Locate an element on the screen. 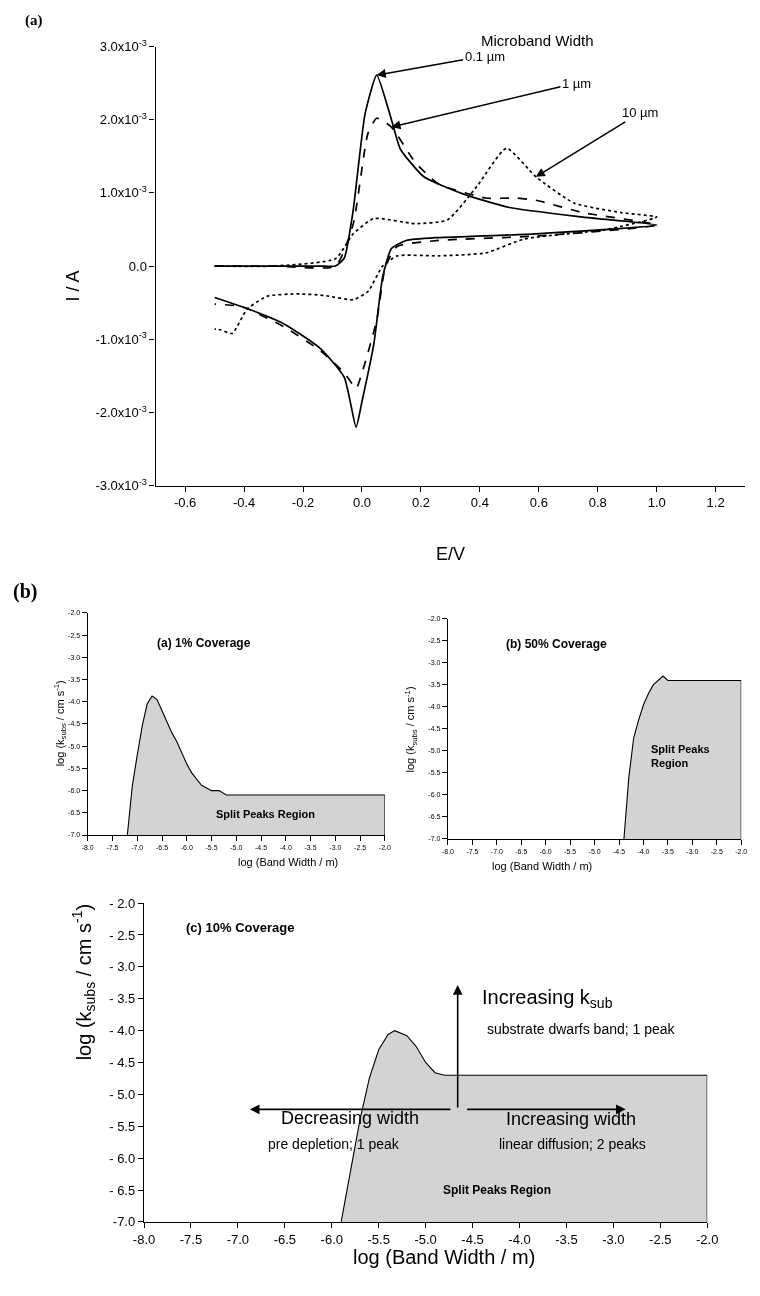 The image size is (760, 1296). x-tick-label: 0.6 is located at coordinates (538, 503).